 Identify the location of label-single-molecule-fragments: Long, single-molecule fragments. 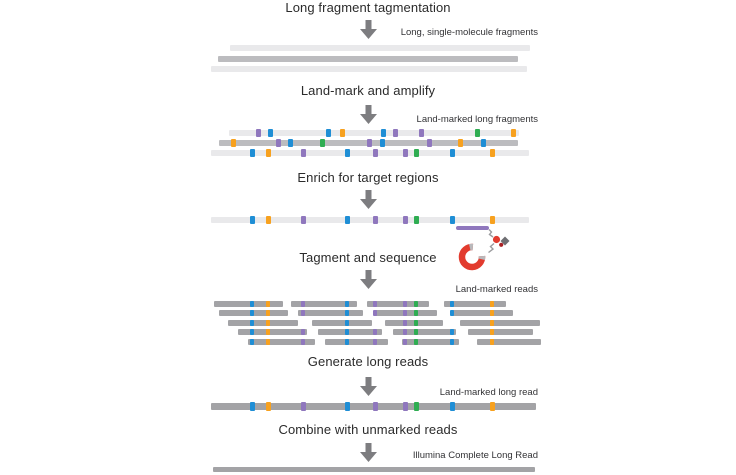
(469, 32).